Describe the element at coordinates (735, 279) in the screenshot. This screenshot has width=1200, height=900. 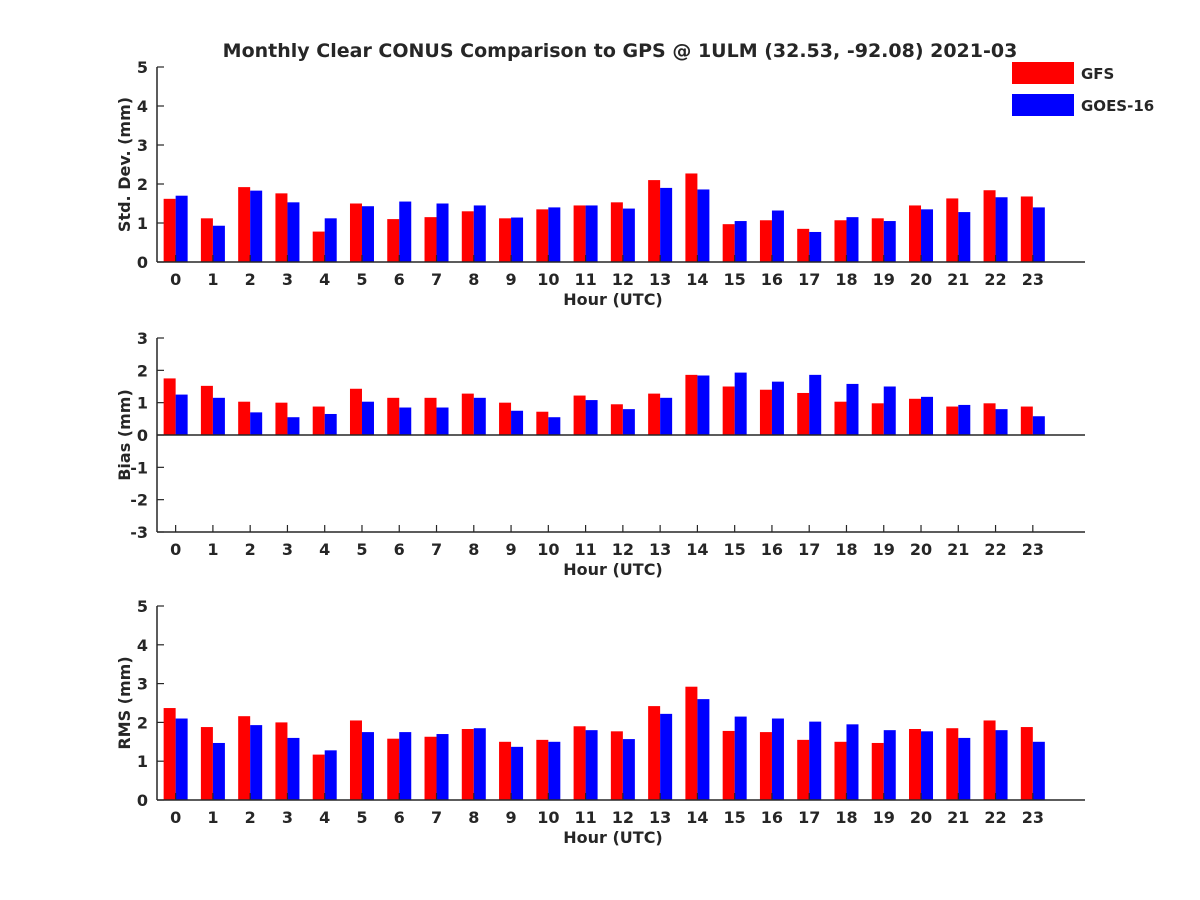
I see `x-tick-label: 15` at that location.